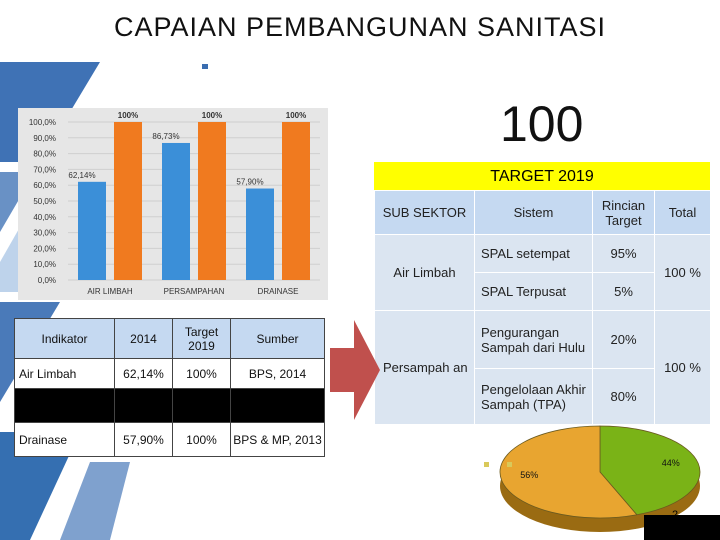 The image size is (720, 540). I want to click on y-tick-label: 50,0%, so click(44, 201).